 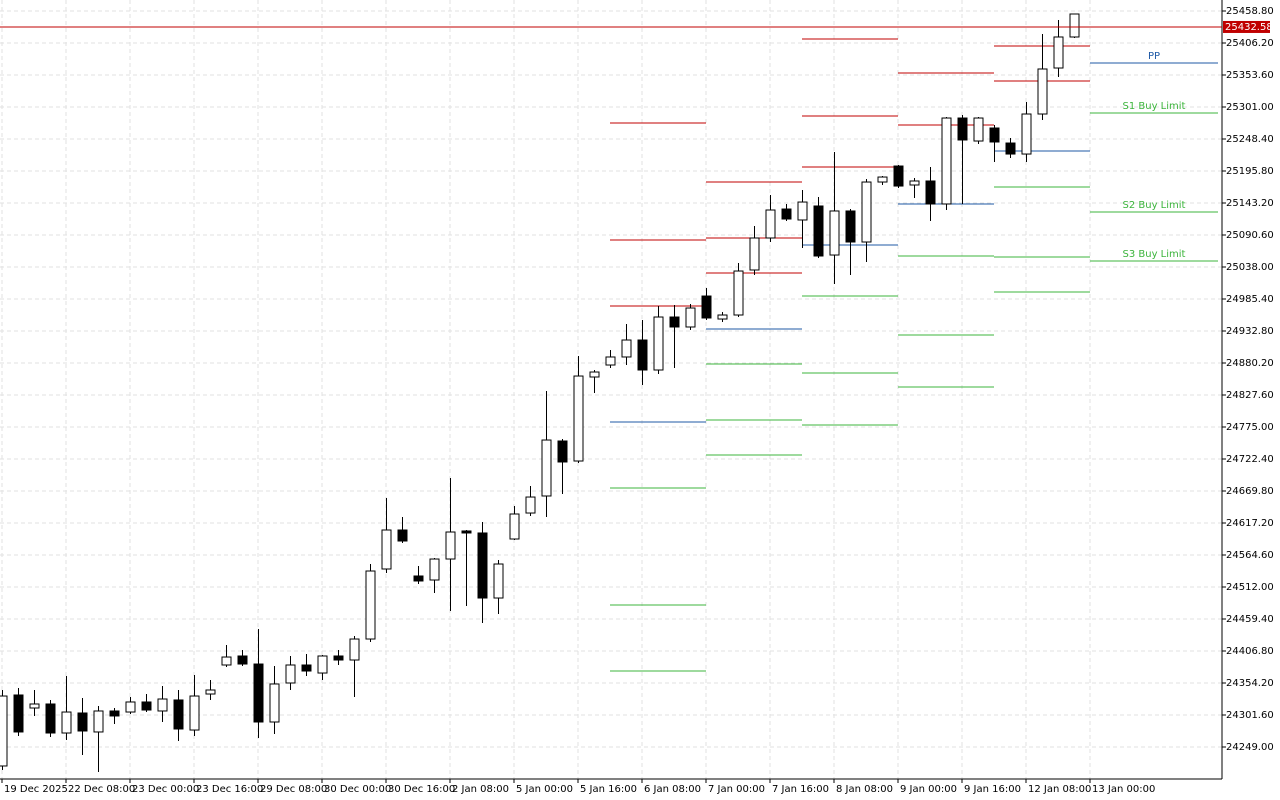 What do you see at coordinates (1250, 235) in the screenshot?
I see `y-tick-label: 25090.60` at bounding box center [1250, 235].